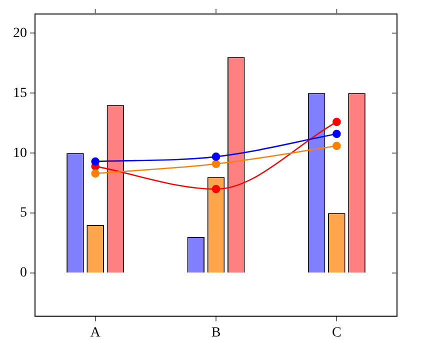 The image size is (437, 348). Describe the element at coordinates (20, 153) in the screenshot. I see `y-tick-label: 10` at that location.